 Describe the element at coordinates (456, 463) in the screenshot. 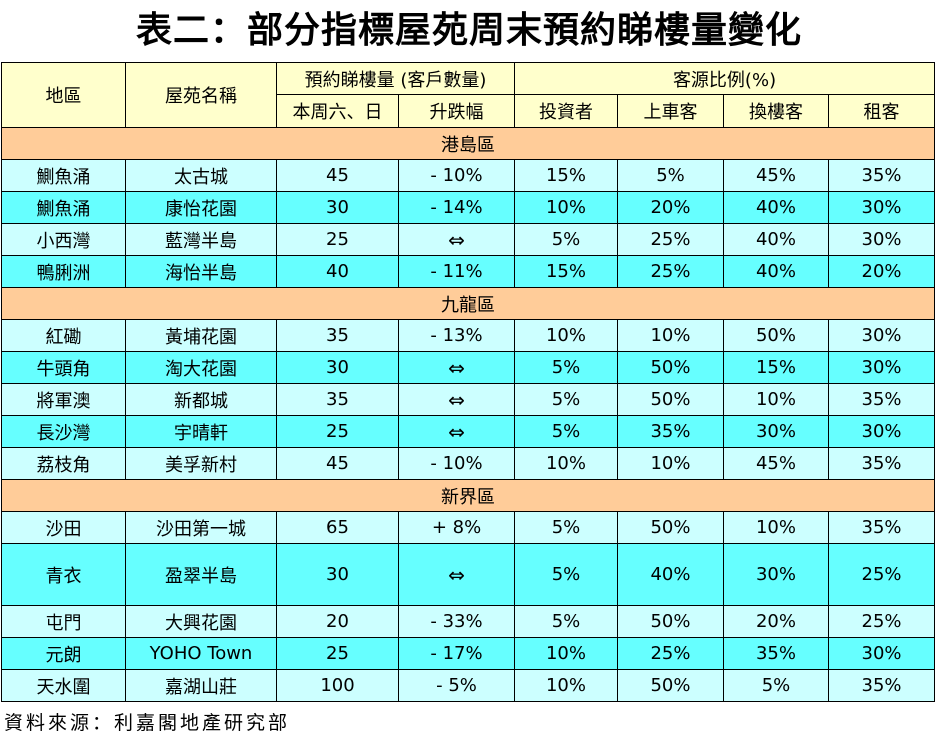

I see `cell-change: - 10%` at that location.